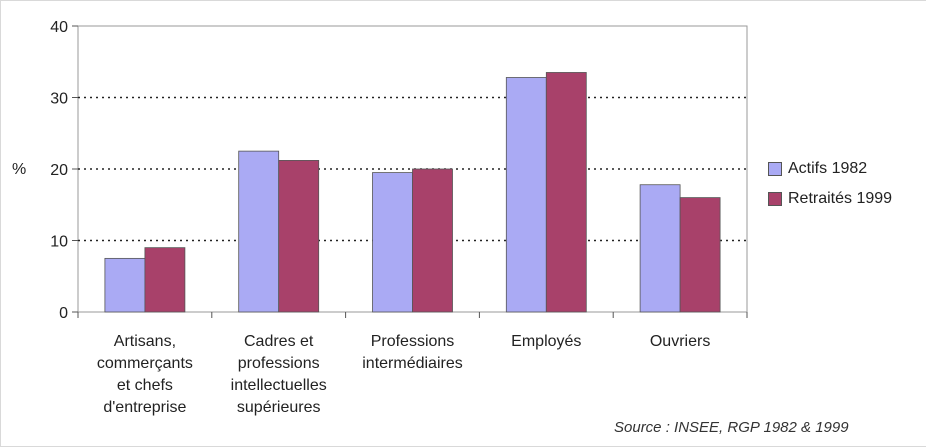  I want to click on legend: Actifs 1982 Retraités 1999, so click(830, 184).